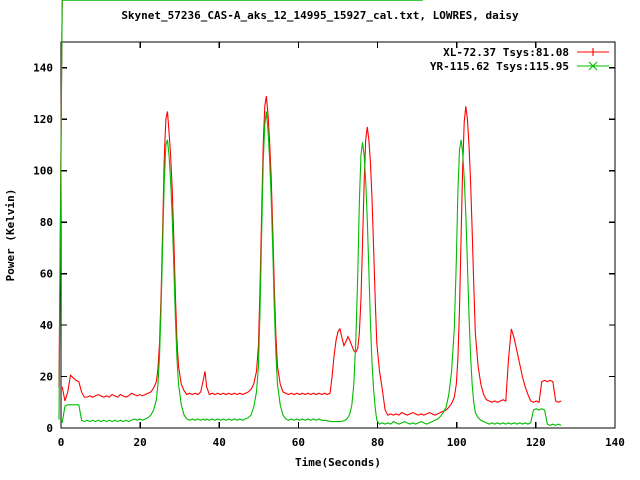 This screenshot has width=640, height=480. I want to click on y-tick-label: 100, so click(43, 171).